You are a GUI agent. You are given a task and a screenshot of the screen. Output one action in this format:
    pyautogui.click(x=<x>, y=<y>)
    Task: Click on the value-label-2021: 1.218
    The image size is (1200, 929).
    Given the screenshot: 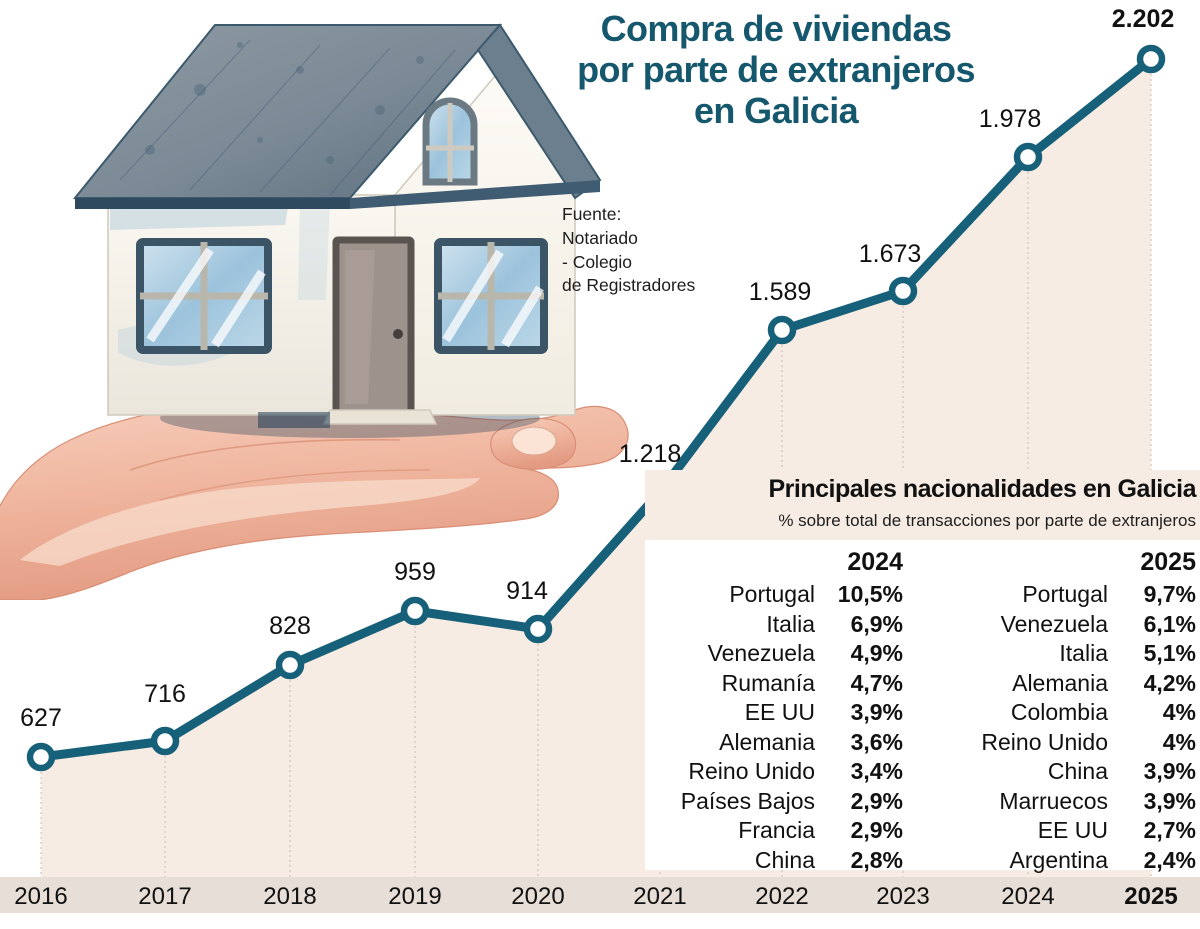 What is the action you would take?
    pyautogui.click(x=650, y=454)
    